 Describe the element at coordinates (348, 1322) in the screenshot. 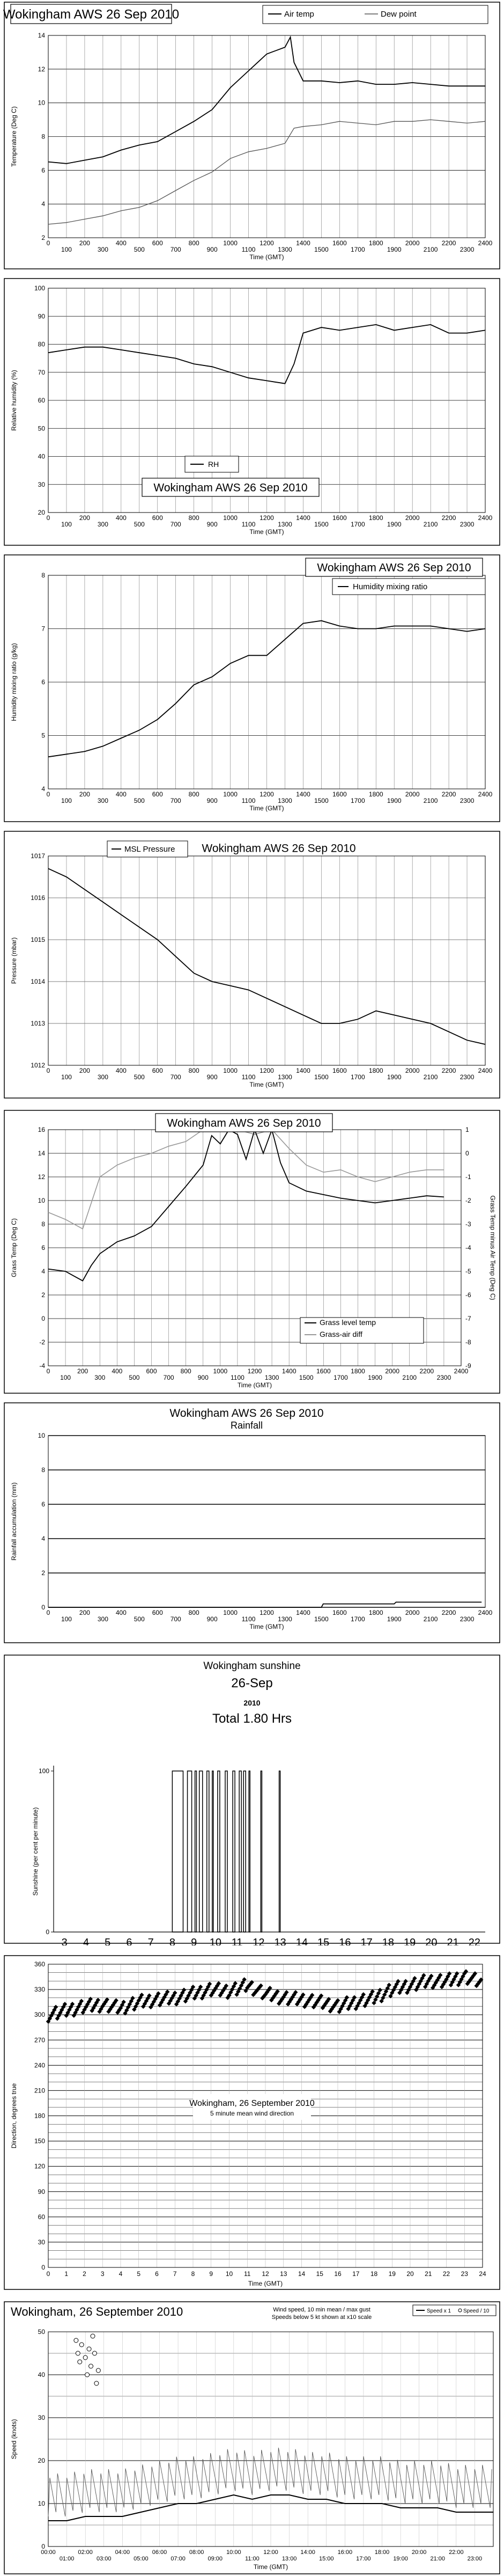

I see `legend-entry: Grass level temp` at that location.